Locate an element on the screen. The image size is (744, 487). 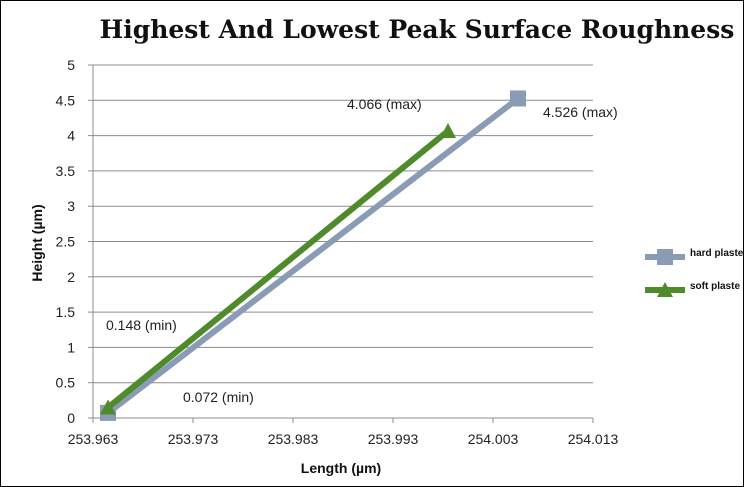
y-tick-label: 2.5 is located at coordinates (66, 242).